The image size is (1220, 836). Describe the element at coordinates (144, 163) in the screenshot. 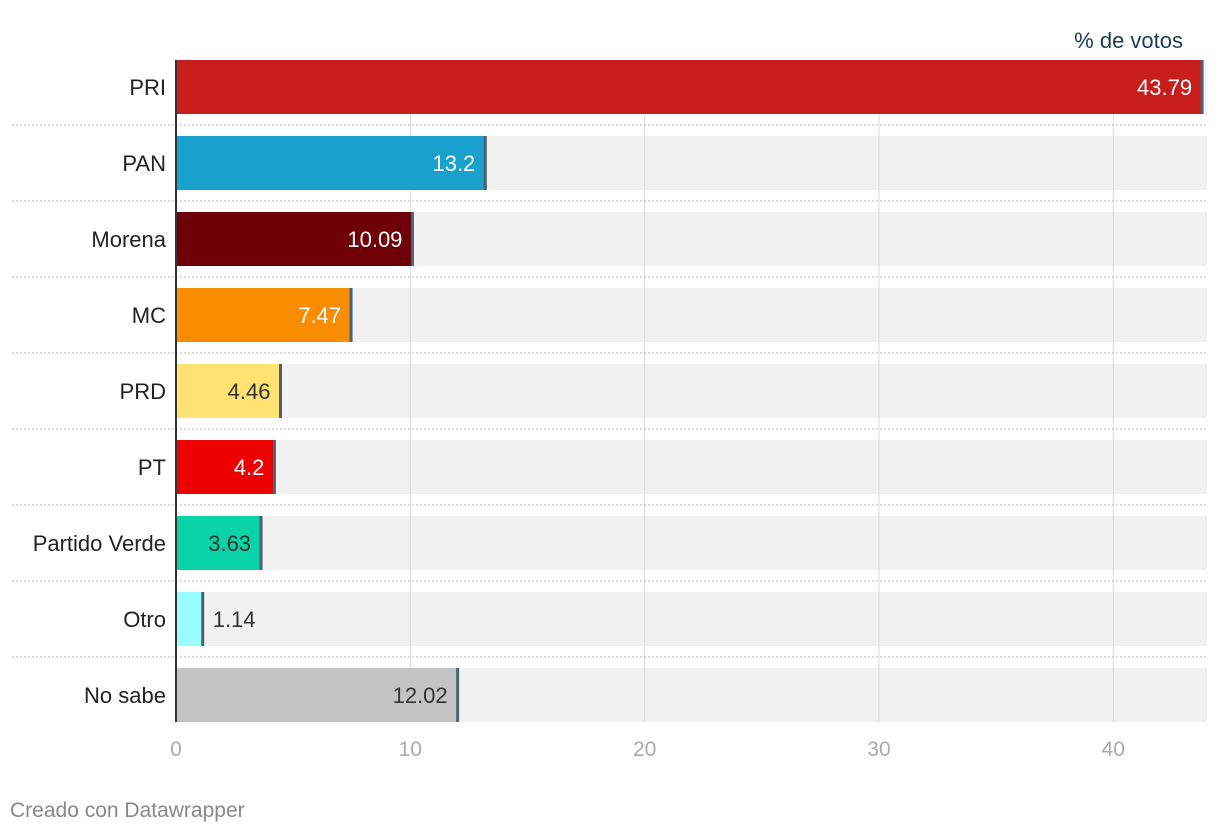

I see `category-label: PAN` at that location.